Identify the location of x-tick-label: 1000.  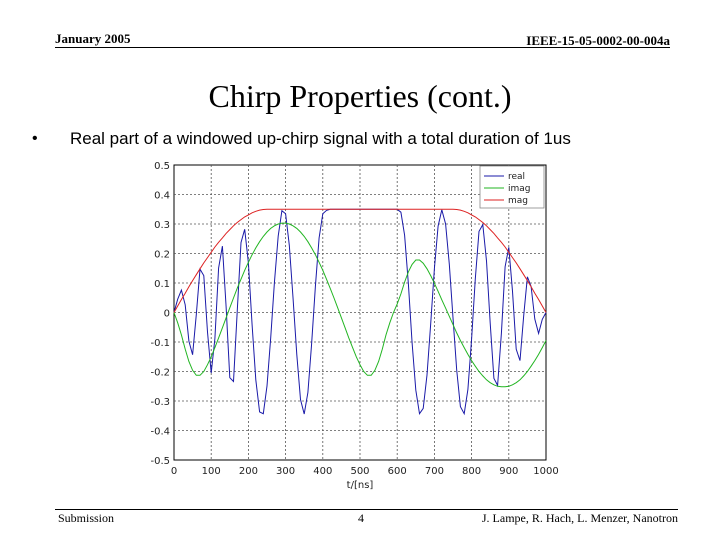
(545, 471).